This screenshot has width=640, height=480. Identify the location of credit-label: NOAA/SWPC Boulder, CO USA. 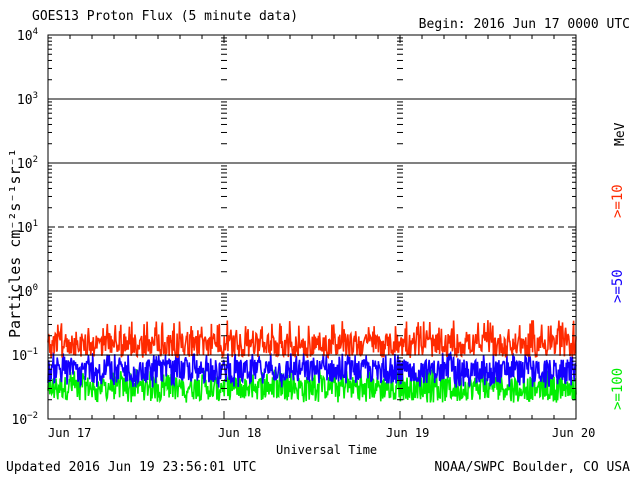
(532, 467).